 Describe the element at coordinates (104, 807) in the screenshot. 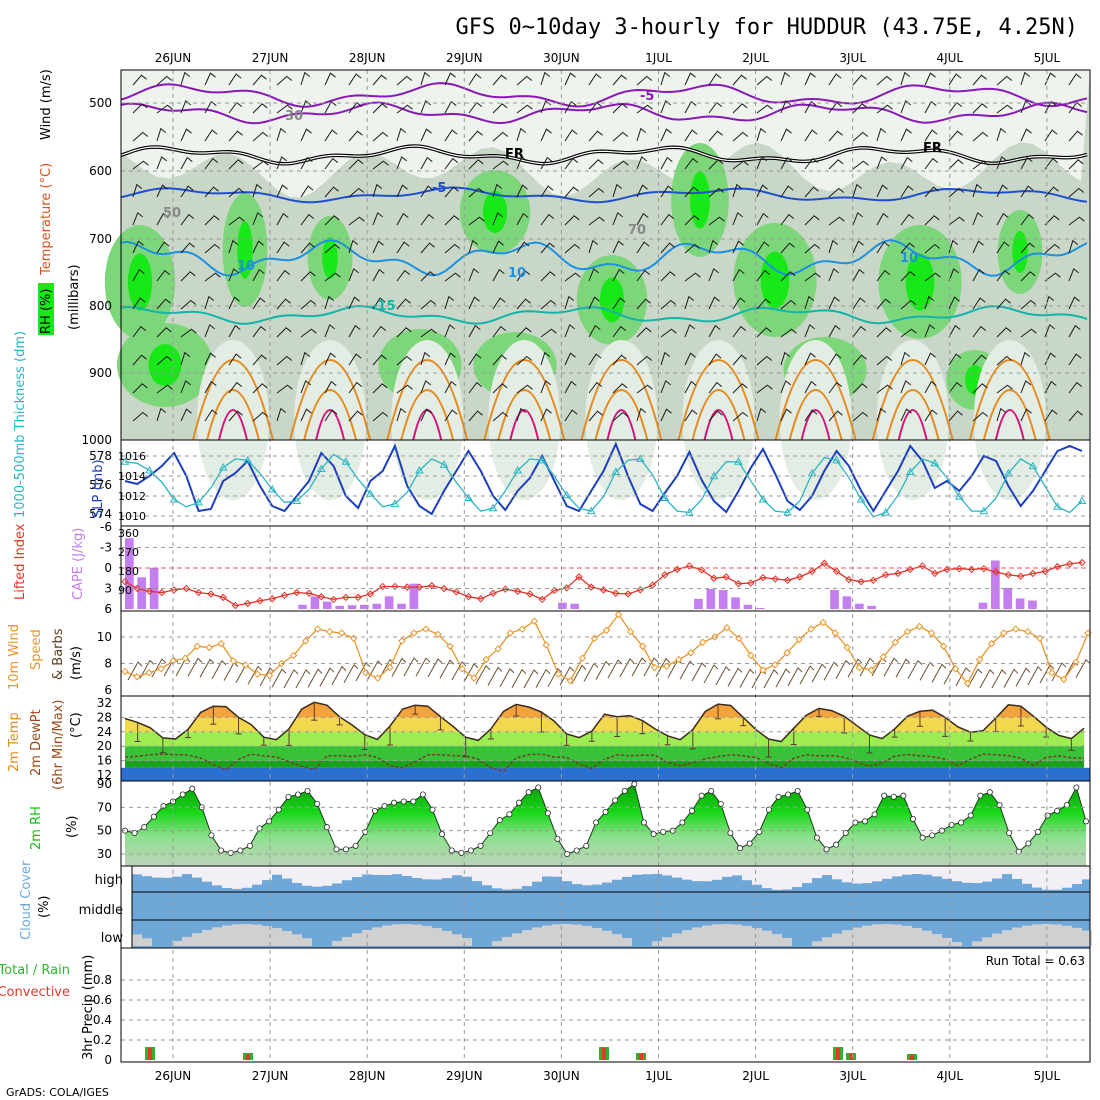

I see `rh2m-tick-label: 70` at that location.